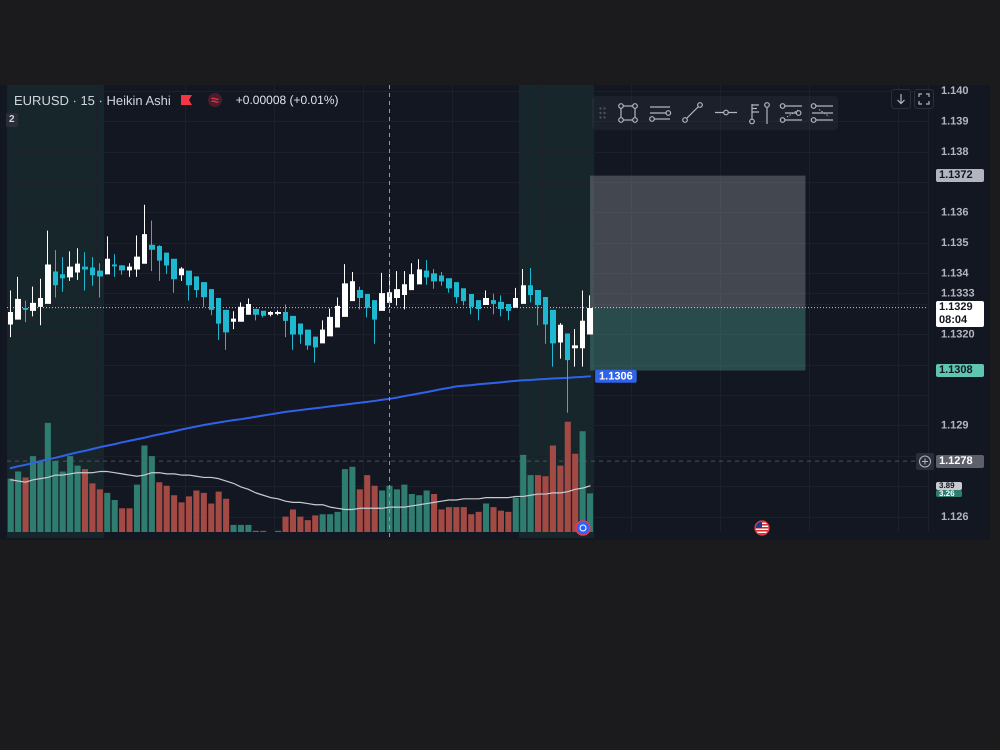  Describe the element at coordinates (961, 314) in the screenshot. I see `ref-line-label: 1.1329 08:04` at that location.